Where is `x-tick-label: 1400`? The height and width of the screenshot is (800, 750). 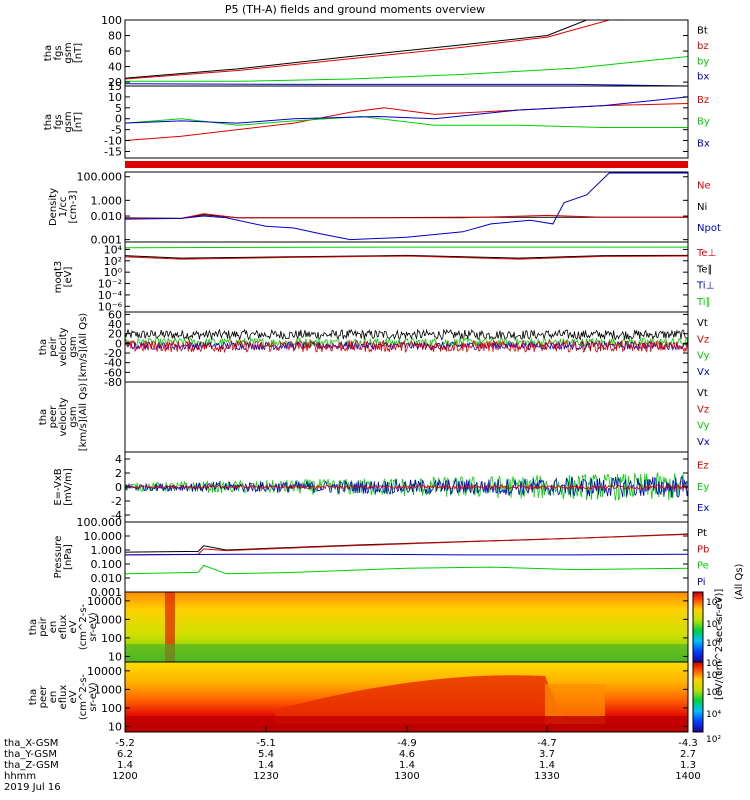
x-tick-label: 1400 is located at coordinates (687, 776).